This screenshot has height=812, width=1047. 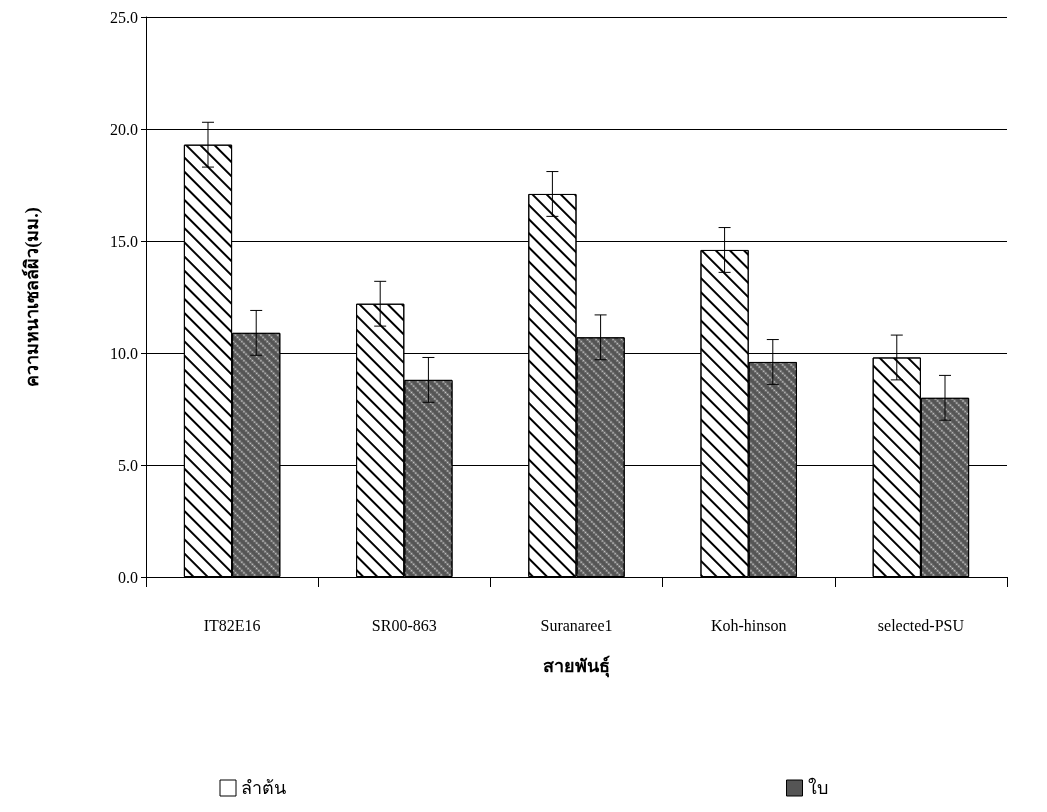 What do you see at coordinates (124, 129) in the screenshot?
I see `y-tick-label: 20.0` at bounding box center [124, 129].